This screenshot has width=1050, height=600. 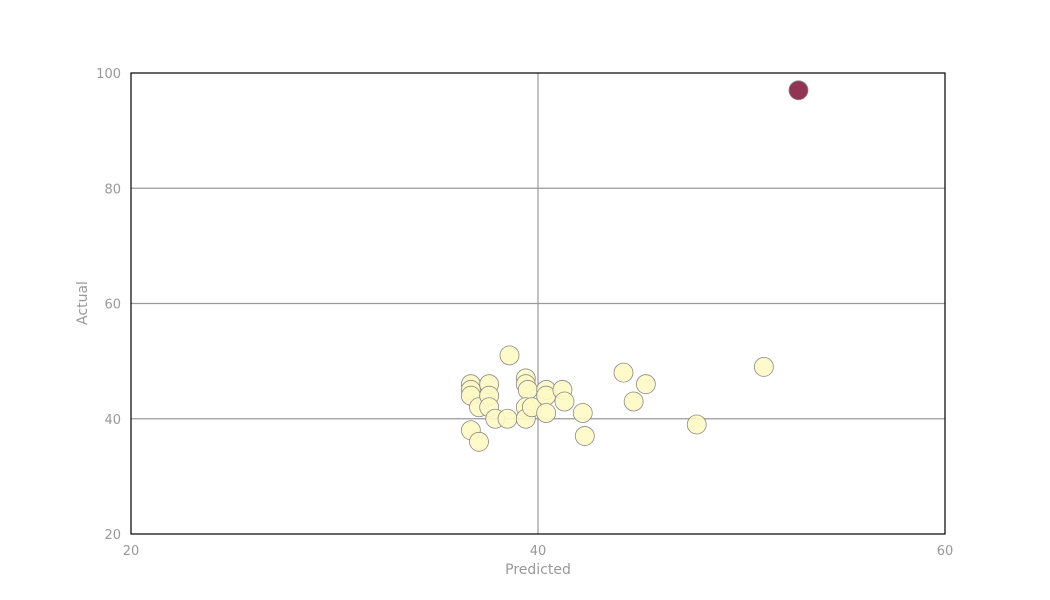 I want to click on y-tick-label: 40, so click(x=112, y=420).